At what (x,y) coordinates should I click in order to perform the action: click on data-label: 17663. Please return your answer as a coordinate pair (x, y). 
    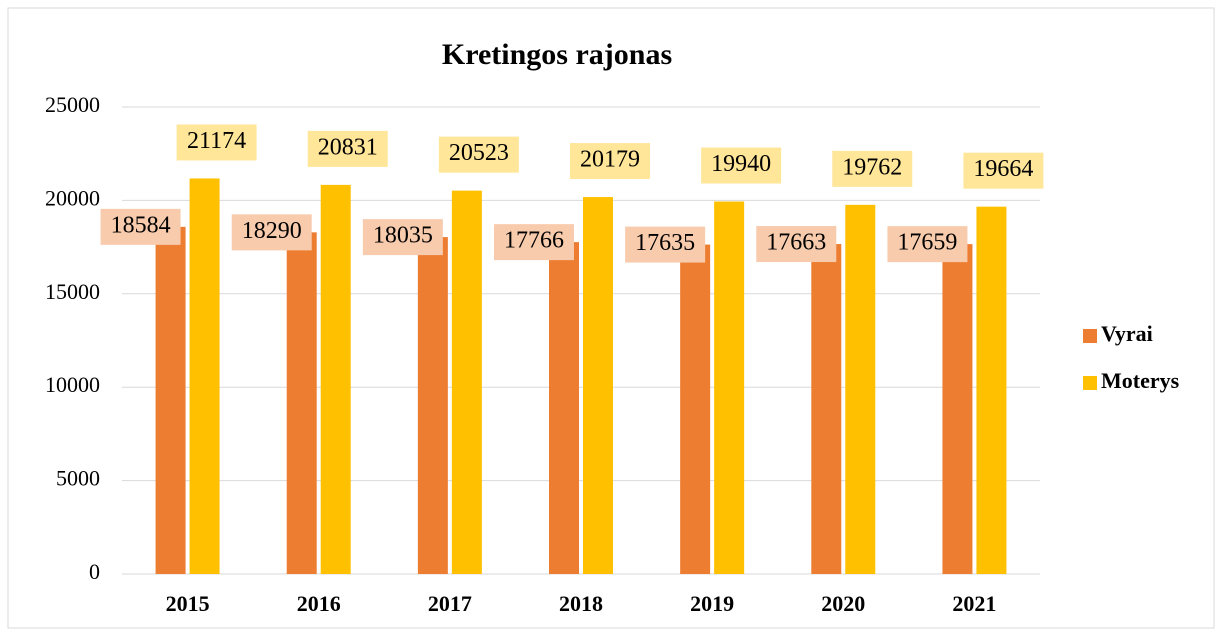
    Looking at the image, I should click on (796, 243).